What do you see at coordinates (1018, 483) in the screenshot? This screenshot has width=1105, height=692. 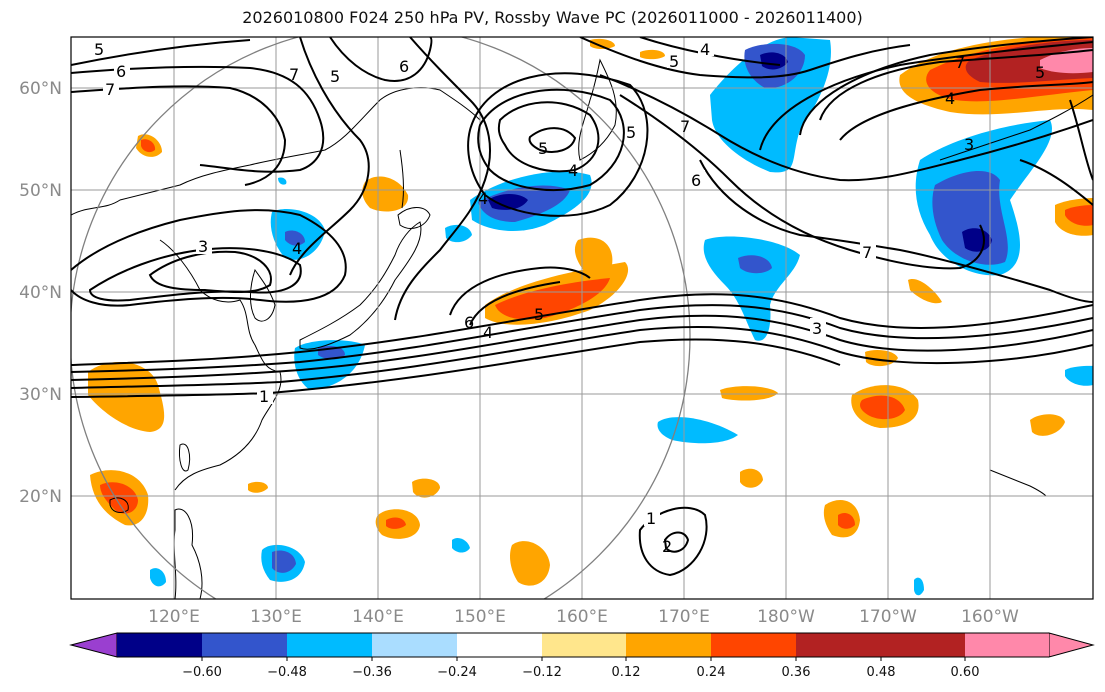 I see `coastline-hawaii` at bounding box center [1018, 483].